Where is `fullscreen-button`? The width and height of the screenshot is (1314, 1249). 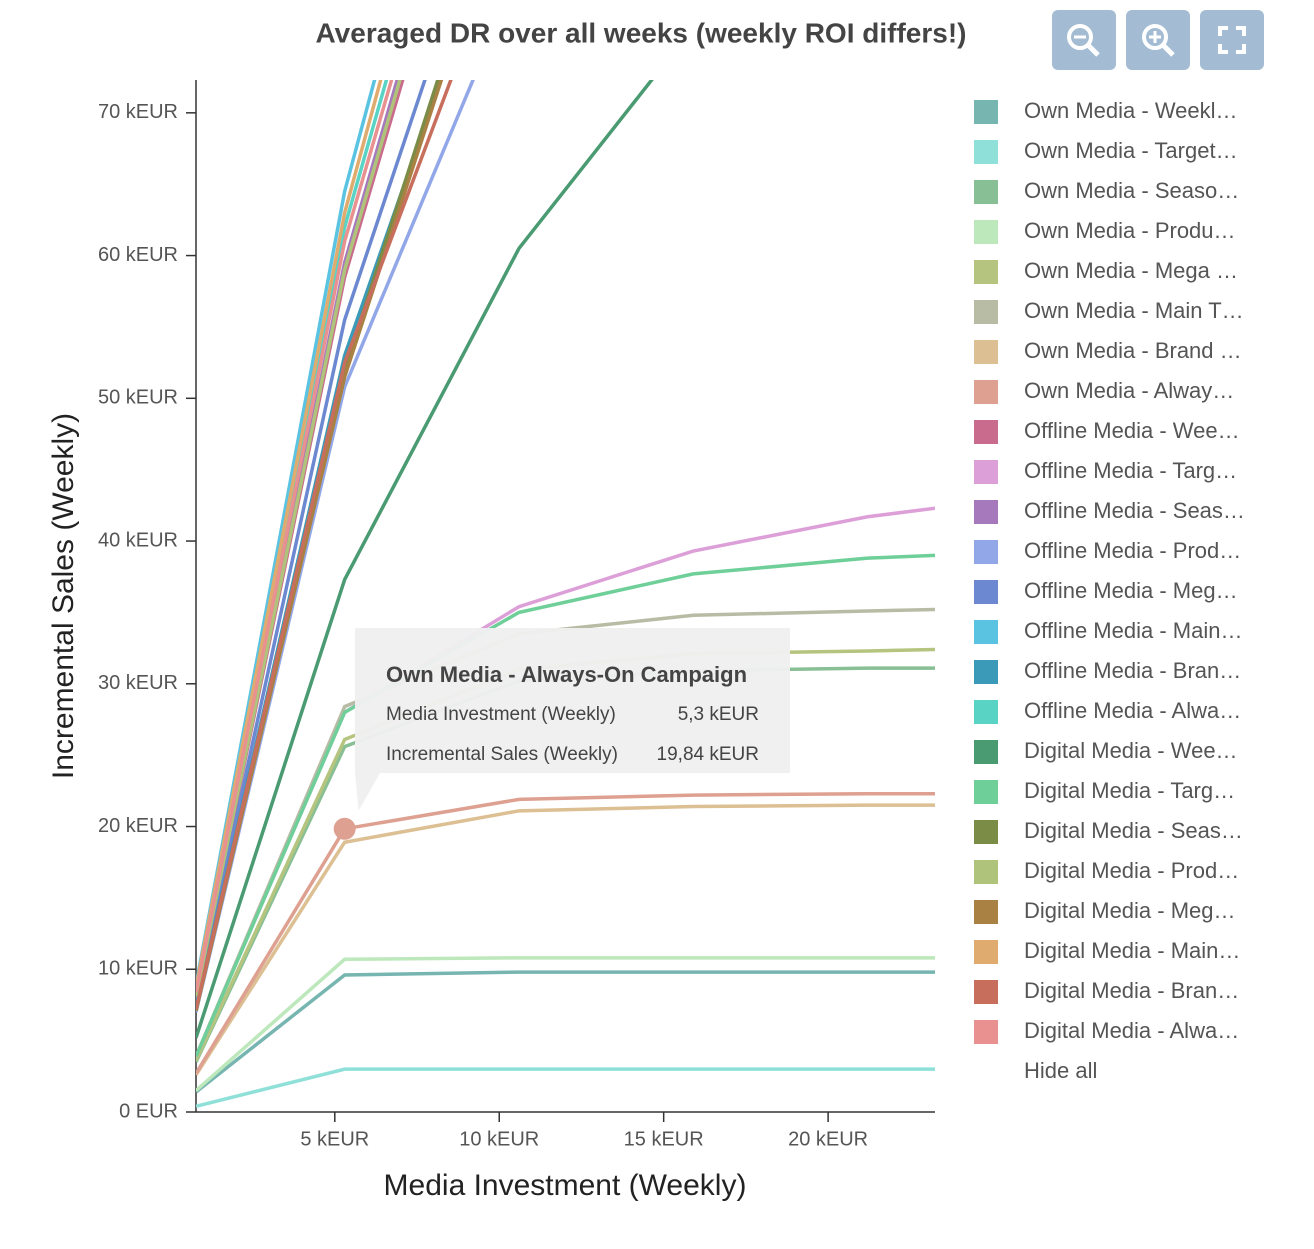
fullscreen-button is located at coordinates (1232, 40).